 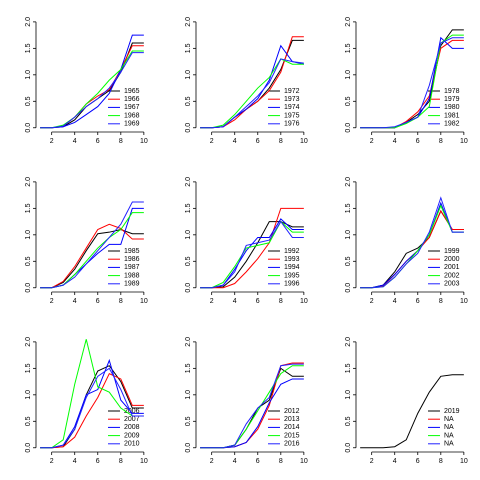 What do you see at coordinates (292, 99) in the screenshot?
I see `legend-label: 1973` at bounding box center [292, 99].